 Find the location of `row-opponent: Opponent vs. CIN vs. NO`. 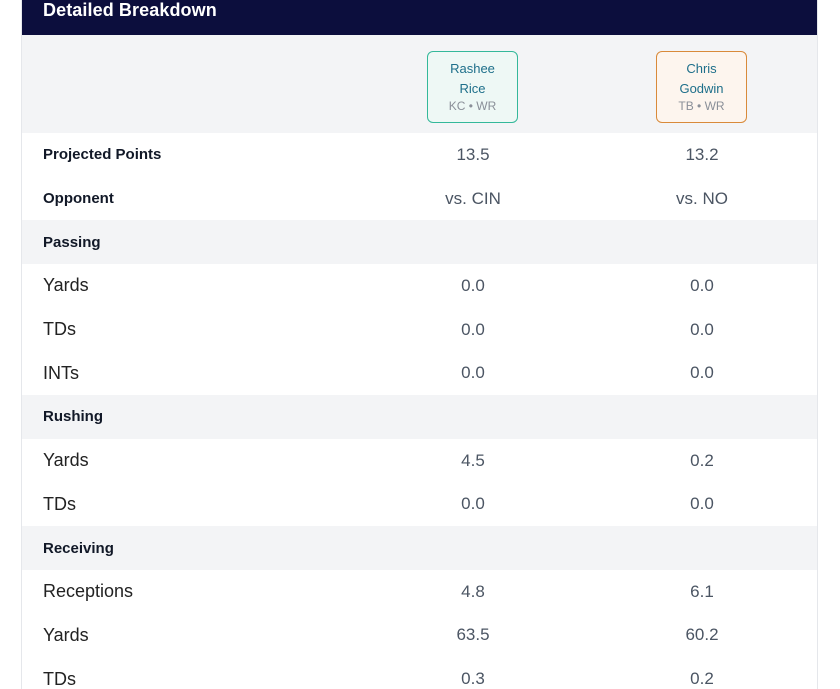

row-opponent: Opponent vs. CIN vs. NO is located at coordinates (419, 199).